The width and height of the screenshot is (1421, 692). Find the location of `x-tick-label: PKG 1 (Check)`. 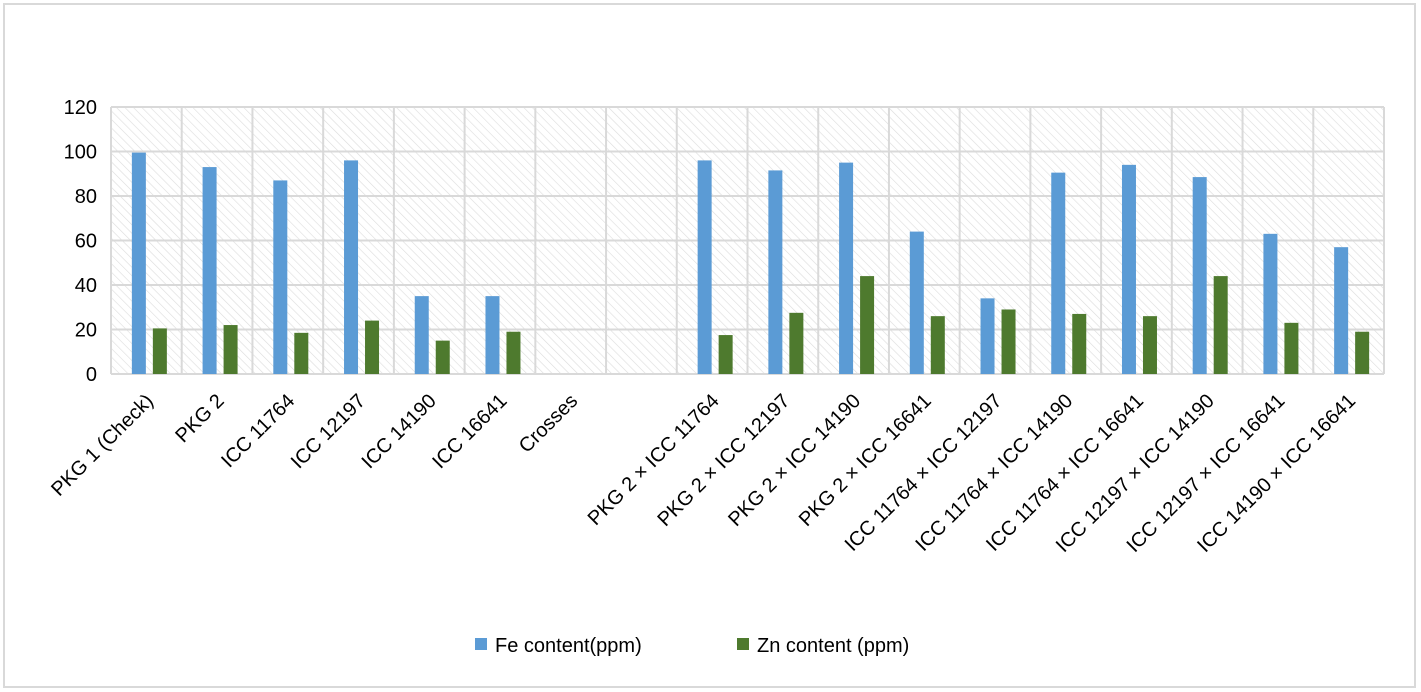

x-tick-label: PKG 1 (Check) is located at coordinates (102, 445).